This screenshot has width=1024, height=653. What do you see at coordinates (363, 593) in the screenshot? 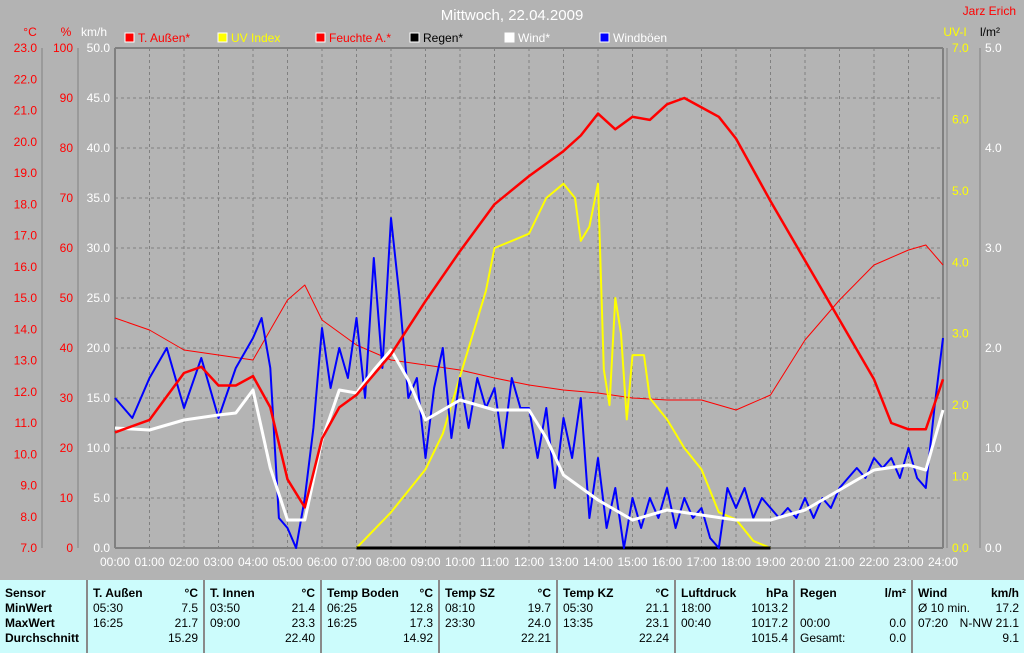
I see `cell: Temp Boden` at bounding box center [363, 593].